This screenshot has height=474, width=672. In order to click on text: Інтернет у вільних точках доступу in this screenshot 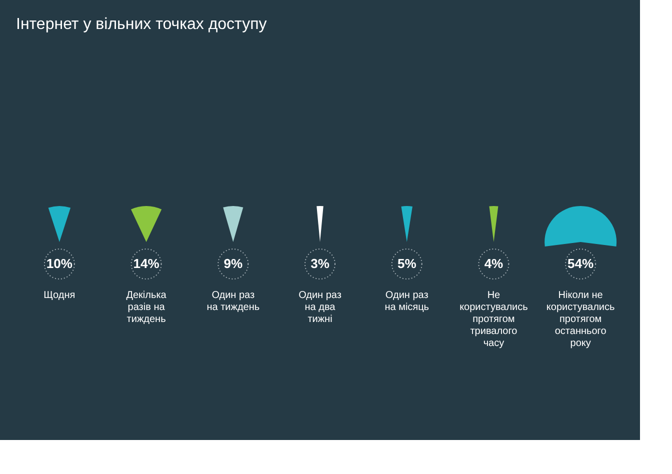, I will do `click(141, 24)`.